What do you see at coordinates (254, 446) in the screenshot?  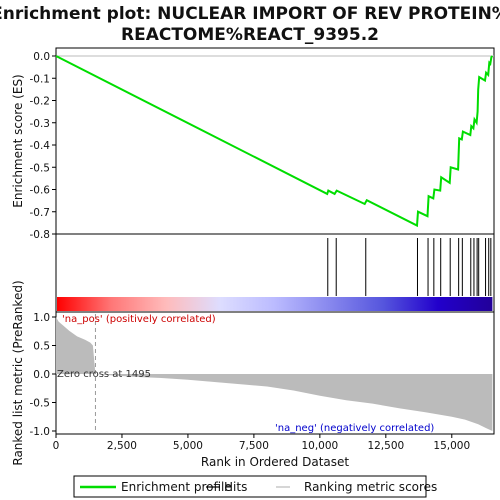 I see `xtick-label: 7,500` at bounding box center [254, 446].